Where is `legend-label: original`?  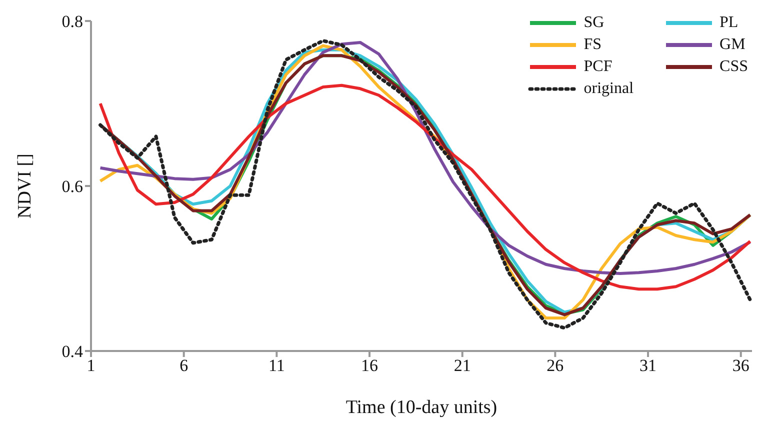
legend-label: original is located at coordinates (609, 89).